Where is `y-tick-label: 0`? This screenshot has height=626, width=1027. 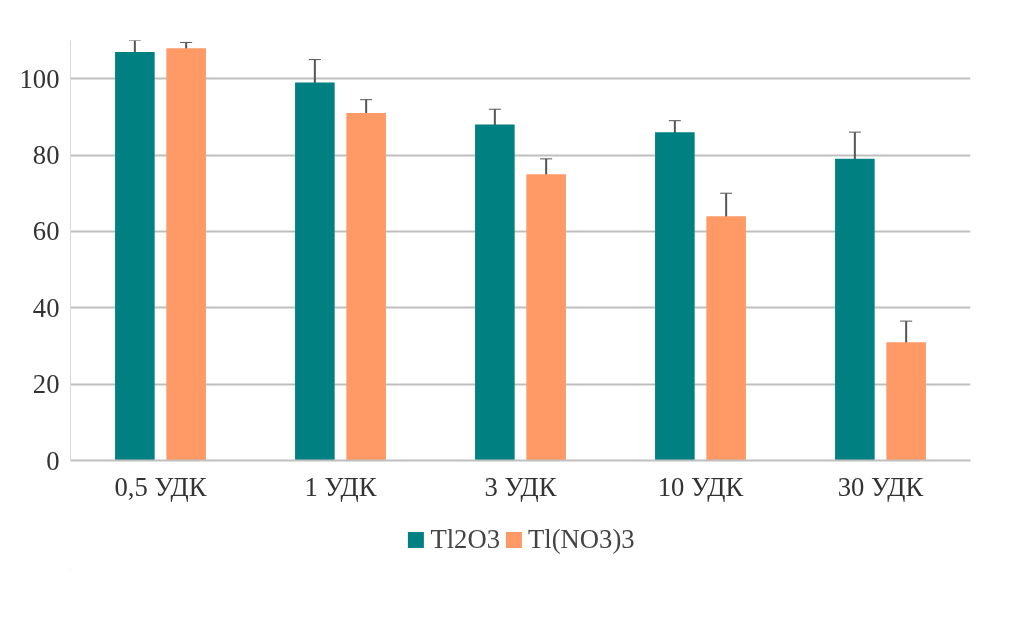
y-tick-label: 0 is located at coordinates (53, 460).